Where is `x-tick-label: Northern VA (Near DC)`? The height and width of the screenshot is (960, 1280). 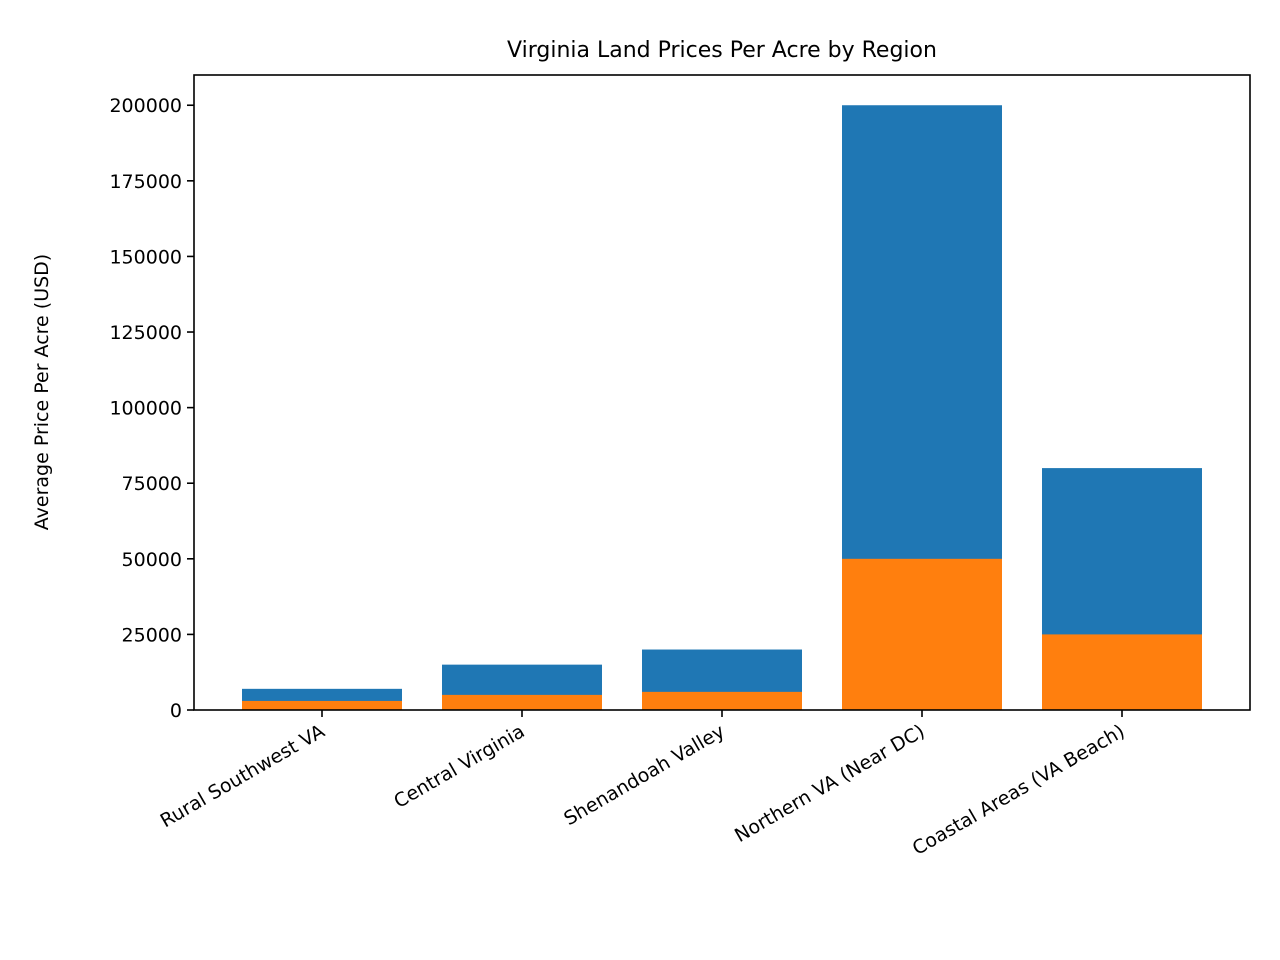
x-tick-label: Northern VA (Near DC) is located at coordinates (829, 783).